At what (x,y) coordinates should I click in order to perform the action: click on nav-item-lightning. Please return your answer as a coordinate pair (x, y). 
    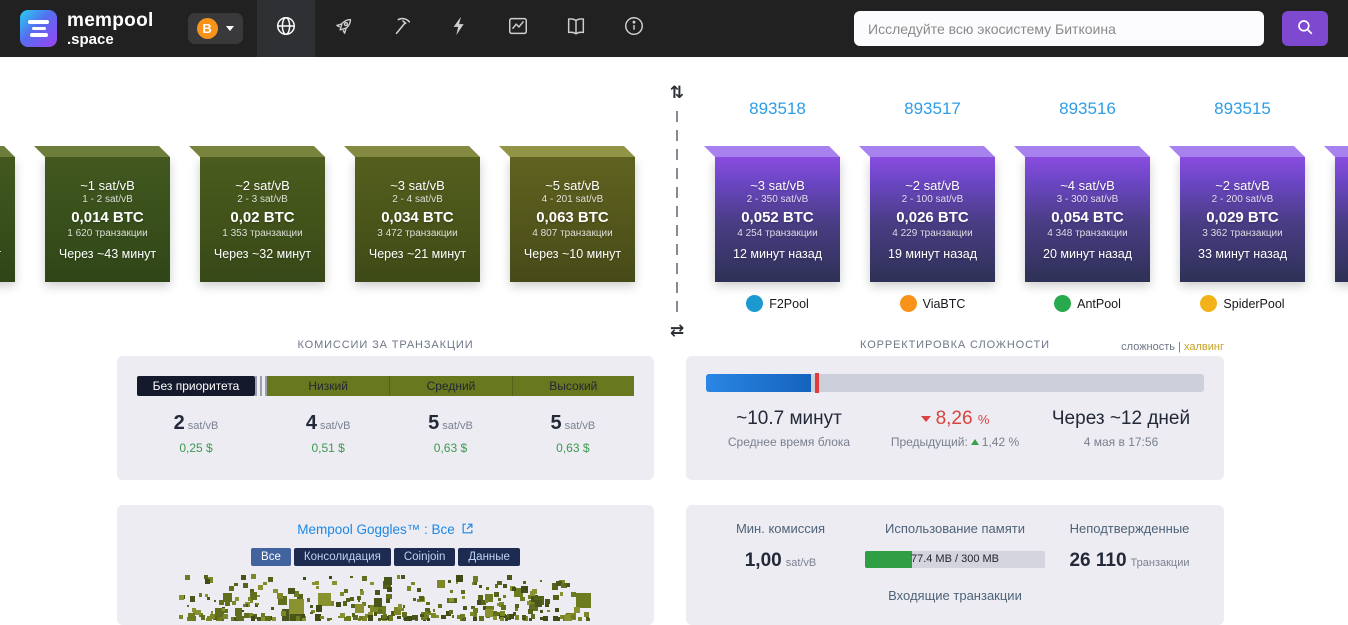
    Looking at the image, I should click on (460, 28).